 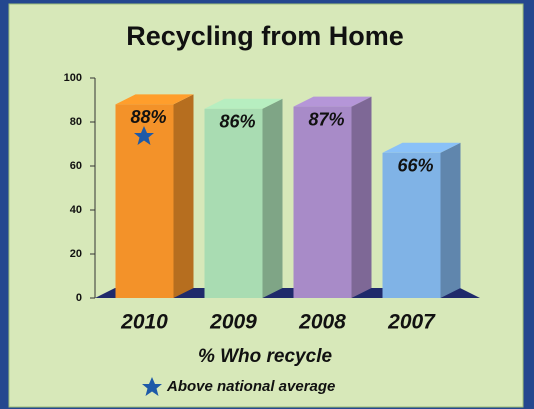 What do you see at coordinates (326, 119) in the screenshot?
I see `value-label: 87%` at bounding box center [326, 119].